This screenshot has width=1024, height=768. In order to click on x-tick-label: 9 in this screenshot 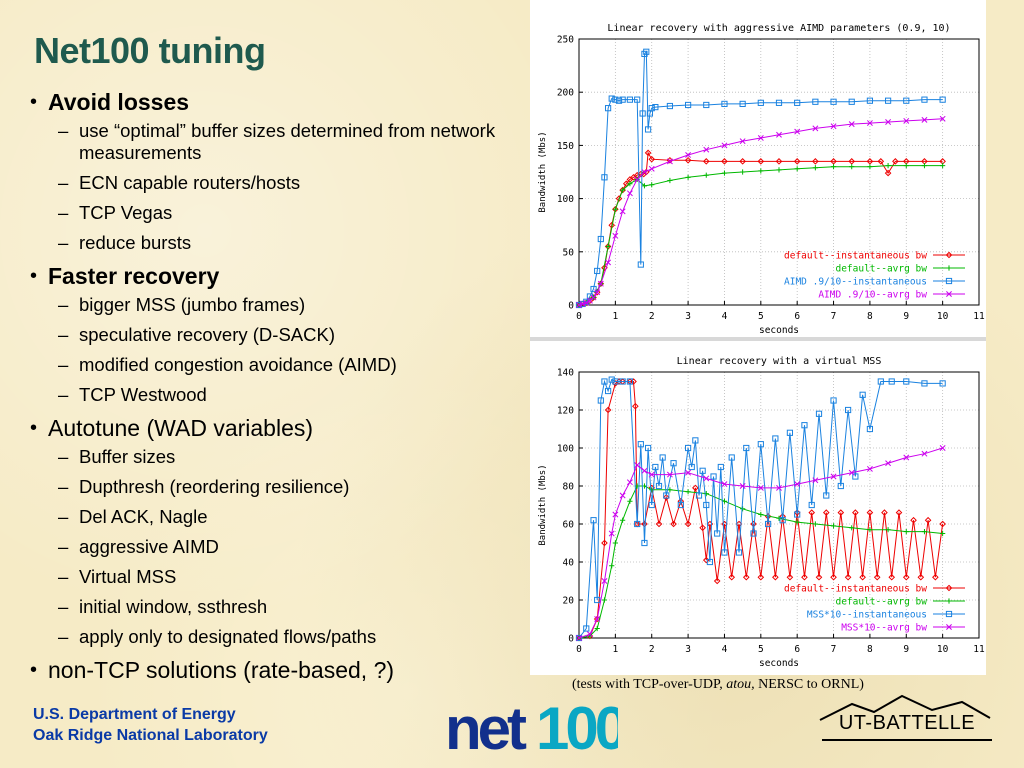, I will do `click(906, 649)`.